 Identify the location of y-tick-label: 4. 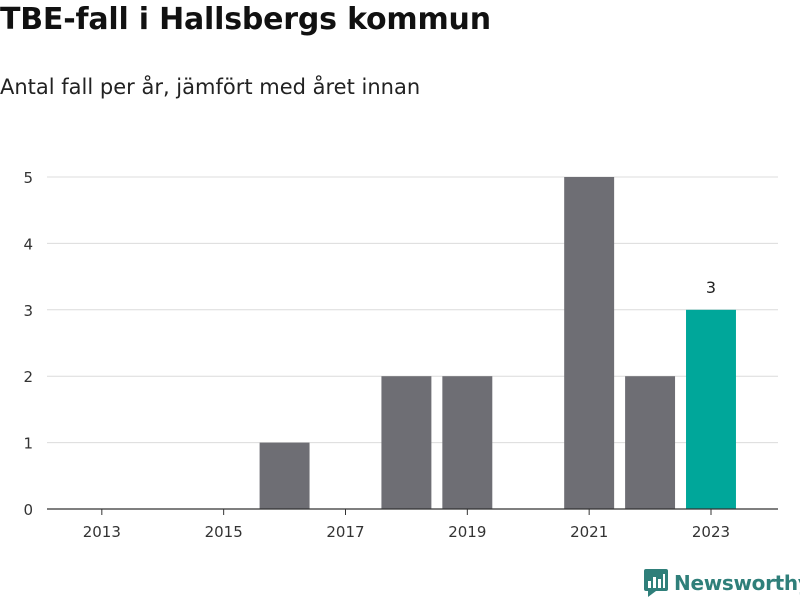
(28, 244).